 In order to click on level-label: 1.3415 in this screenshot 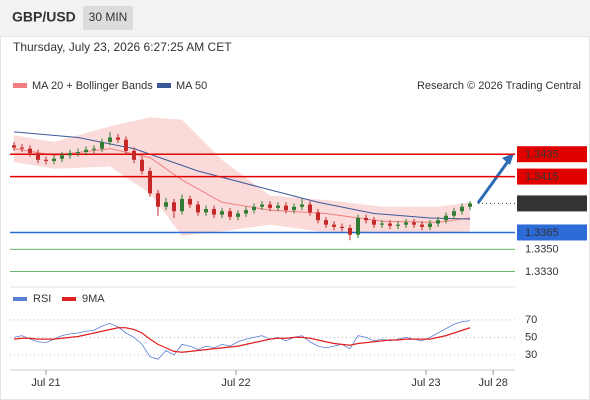, I will do `click(542, 177)`.